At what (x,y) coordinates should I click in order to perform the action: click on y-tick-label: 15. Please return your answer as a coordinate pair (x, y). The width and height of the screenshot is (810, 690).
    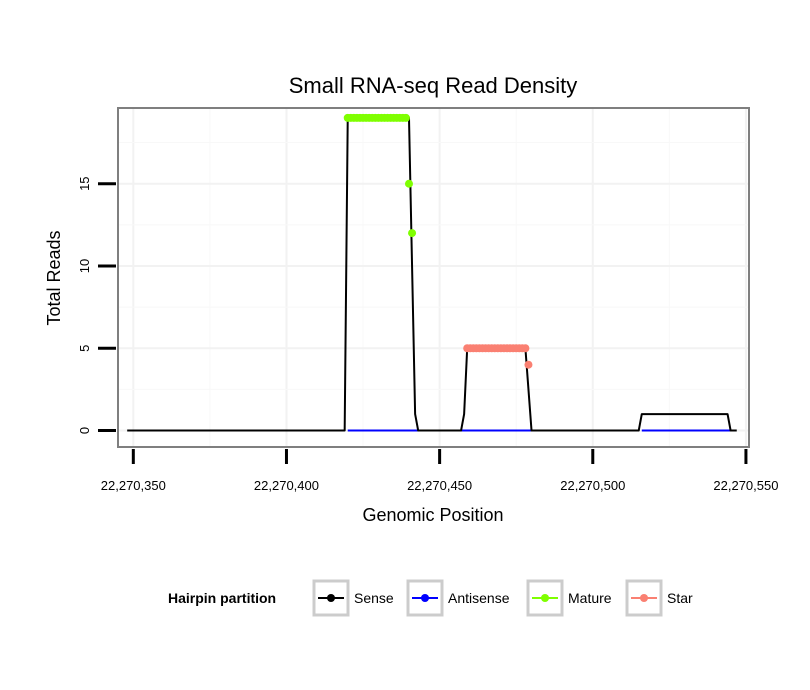
    Looking at the image, I should click on (84, 183).